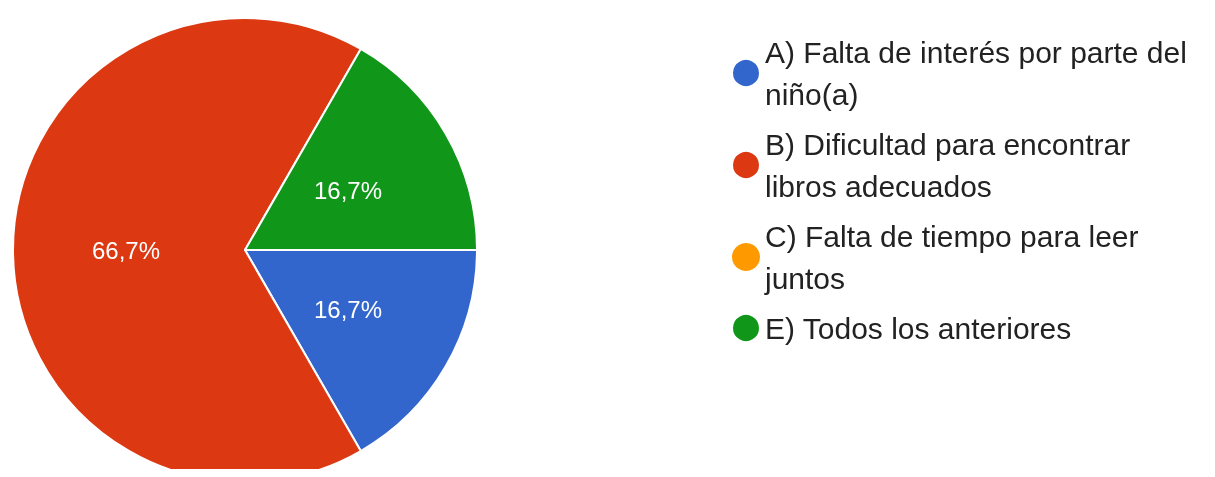 This screenshot has height=477, width=1215. What do you see at coordinates (952, 165) in the screenshot?
I see `legend-label: B) Dificultad para encontrar libros adecuados` at bounding box center [952, 165].